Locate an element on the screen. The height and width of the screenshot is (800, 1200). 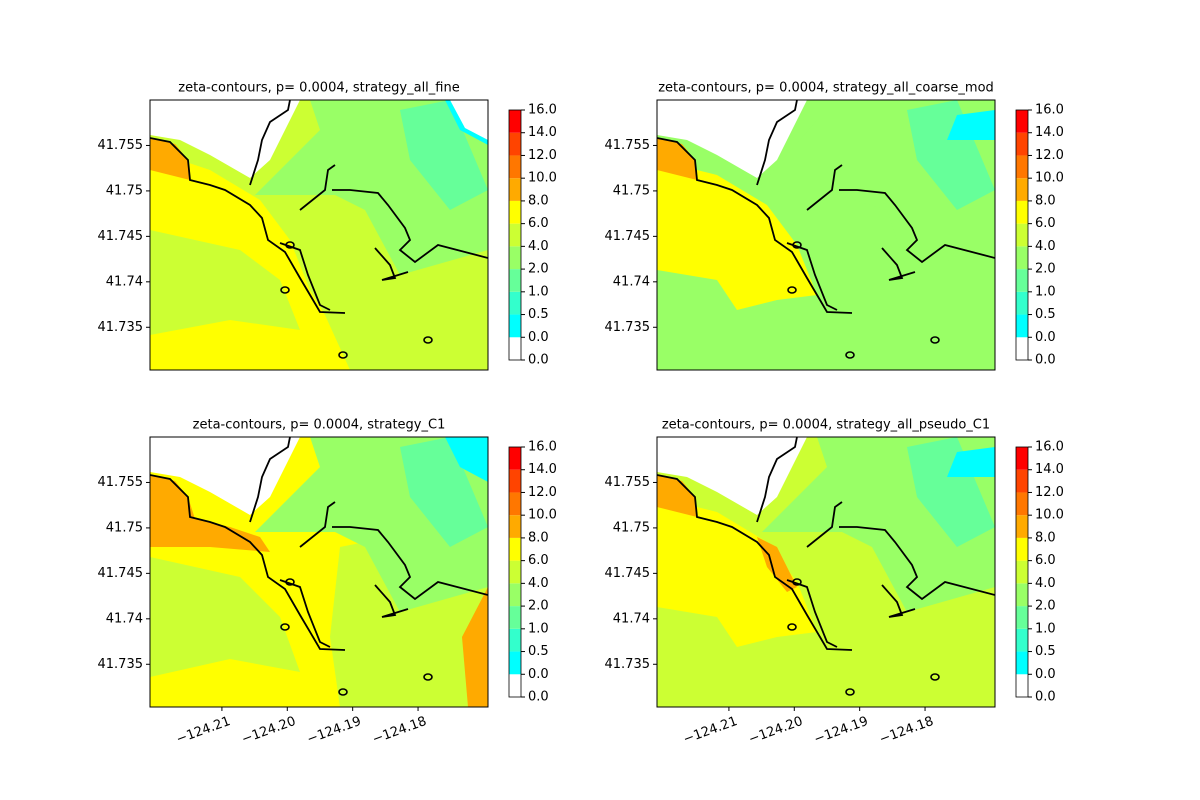
axes-frame is located at coordinates (319, 235).